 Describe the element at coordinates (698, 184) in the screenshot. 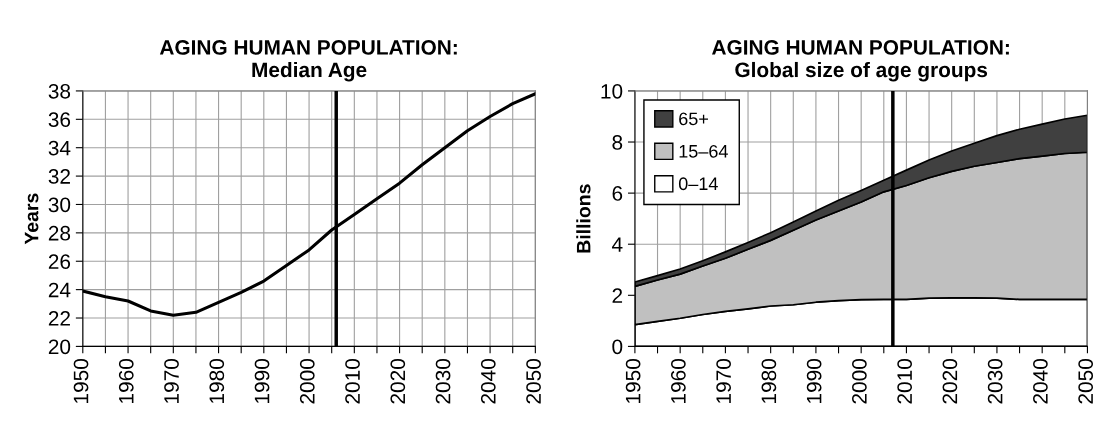

I see `legend-label: 0–14` at that location.